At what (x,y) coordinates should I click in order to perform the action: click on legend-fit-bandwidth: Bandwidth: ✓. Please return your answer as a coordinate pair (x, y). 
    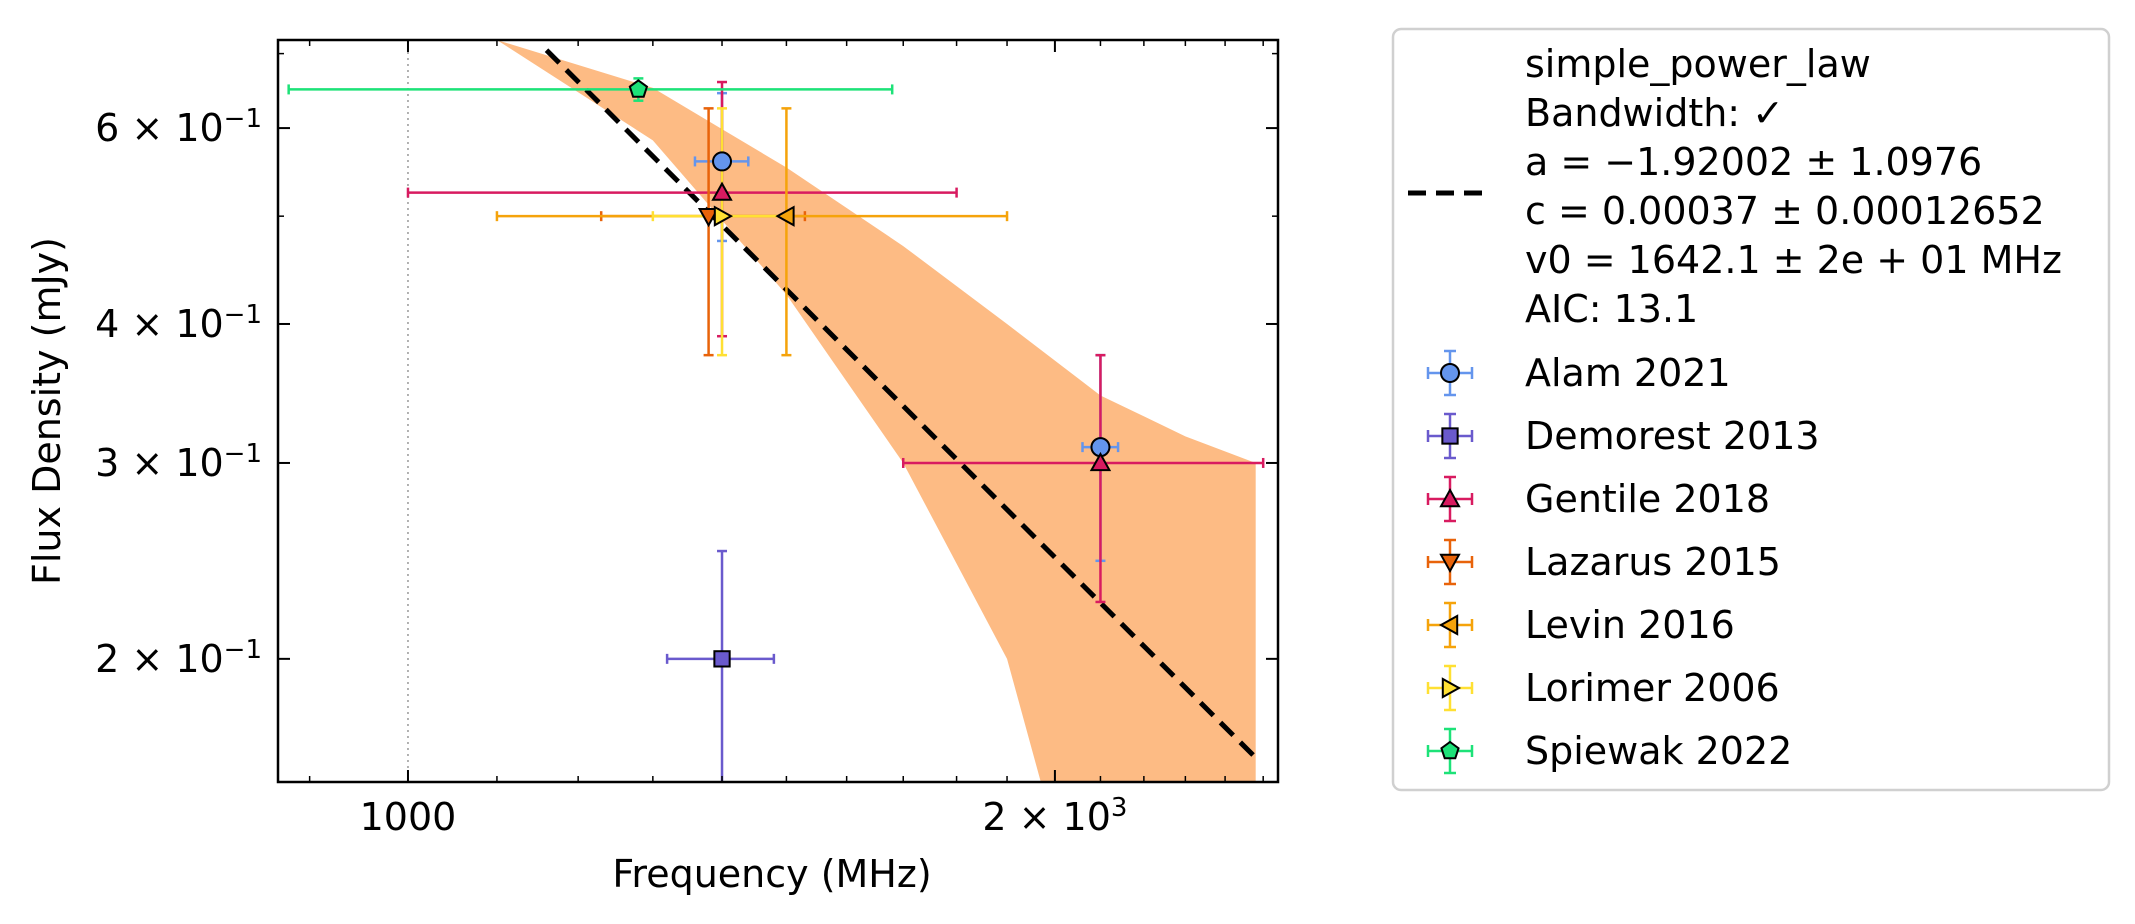
    Looking at the image, I should click on (1654, 113).